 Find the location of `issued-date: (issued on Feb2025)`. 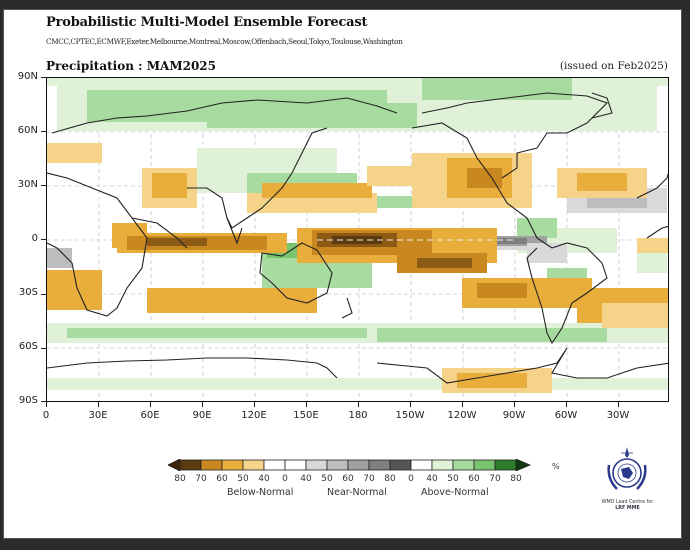

issued-date: (issued on Feb2025) is located at coordinates (613, 66).